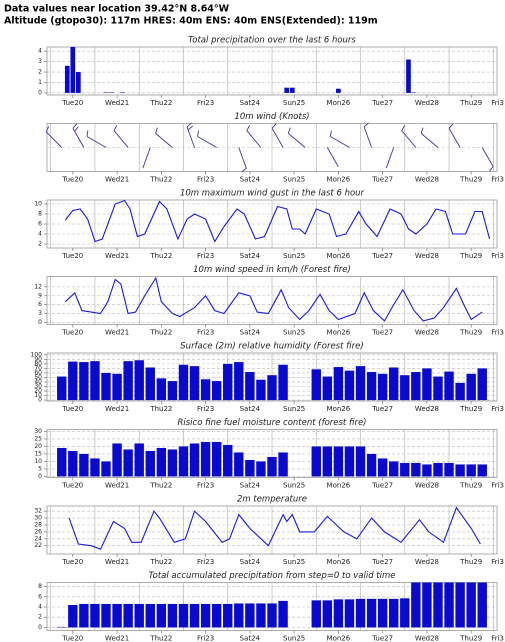 The width and height of the screenshot is (505, 642). I want to click on y-tick-label: 12, so click(38, 286).